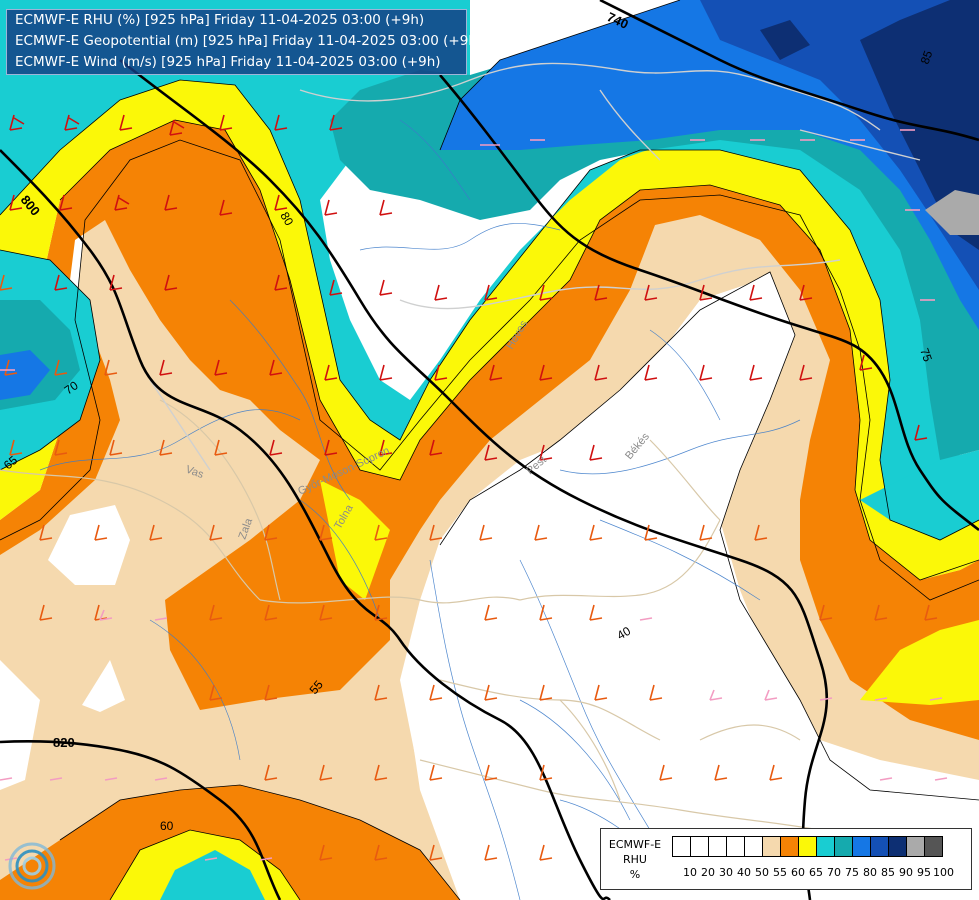 This screenshot has width=979, height=900. Describe the element at coordinates (927, 57) in the screenshot. I see `rhu-label-85: 85` at that location.